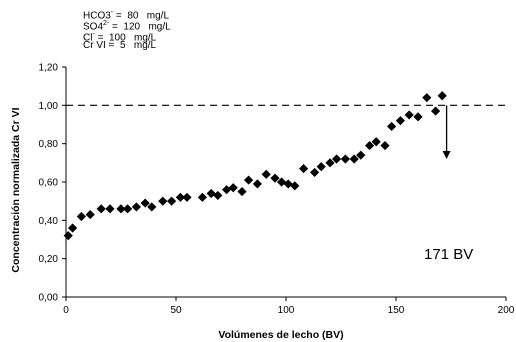  I want to click on concentration-value: = 80, so click(130, 16).